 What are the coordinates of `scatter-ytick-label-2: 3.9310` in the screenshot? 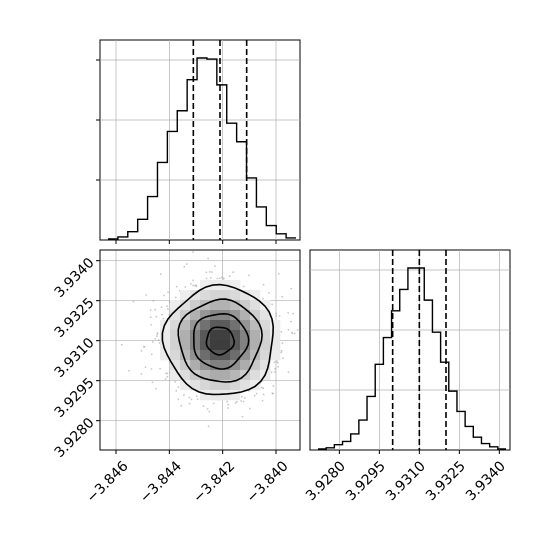 It's located at (75, 358).